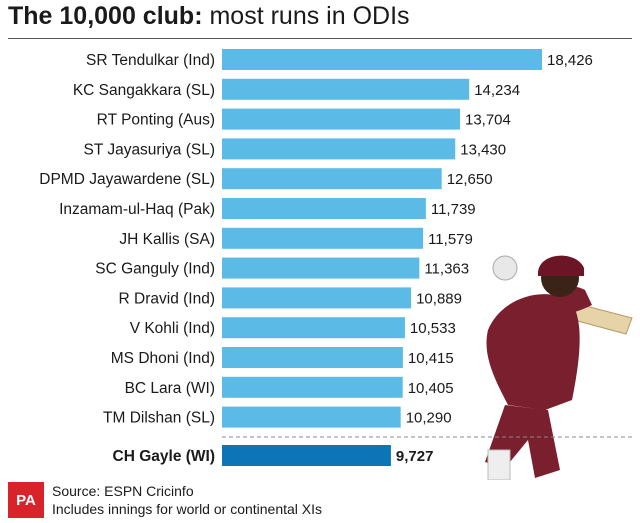 The image size is (640, 523). I want to click on category-label: R Dravid (Ind), so click(167, 298).